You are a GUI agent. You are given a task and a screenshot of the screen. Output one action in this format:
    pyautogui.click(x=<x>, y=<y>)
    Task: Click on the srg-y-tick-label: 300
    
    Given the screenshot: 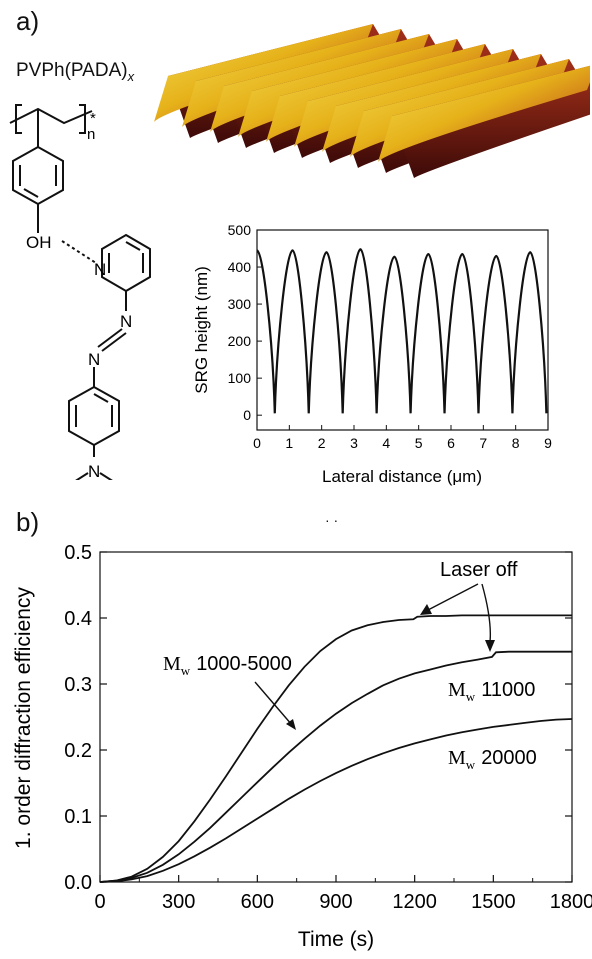 What is the action you would take?
    pyautogui.click(x=240, y=304)
    